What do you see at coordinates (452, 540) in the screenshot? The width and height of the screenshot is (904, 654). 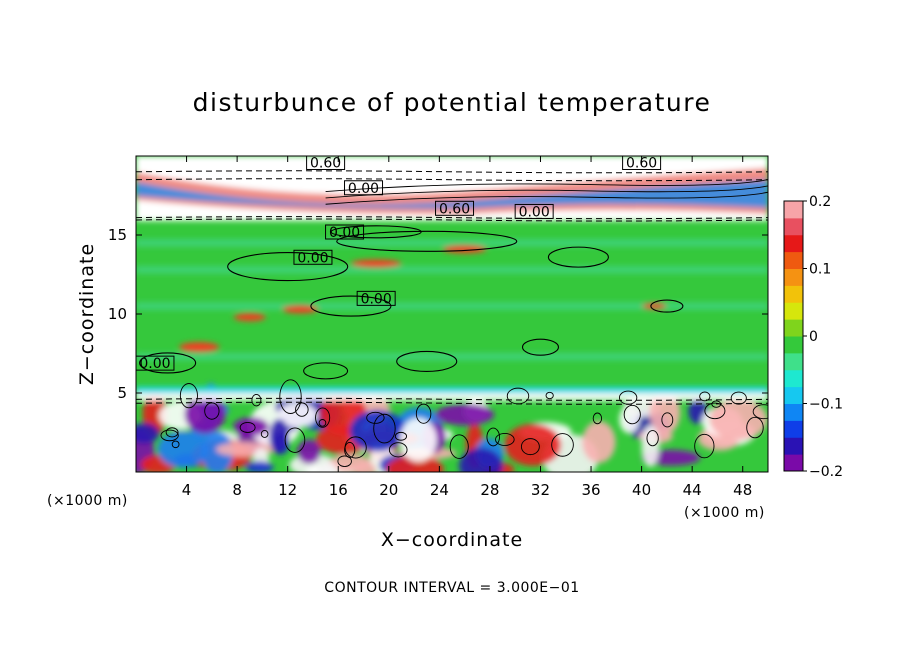 I see `x-axis-label: X−coordinate` at bounding box center [452, 540].